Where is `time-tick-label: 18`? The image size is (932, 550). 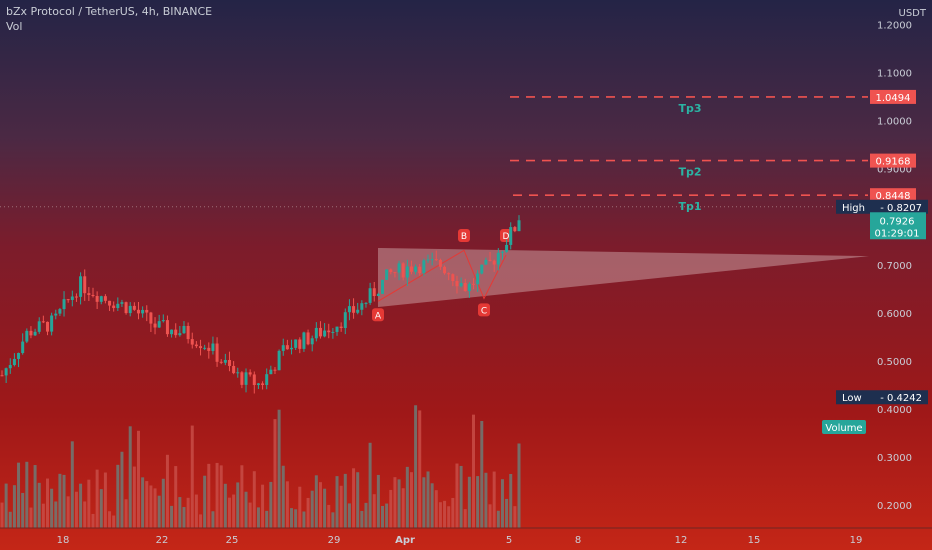
time-tick-label: 18 is located at coordinates (63, 540).